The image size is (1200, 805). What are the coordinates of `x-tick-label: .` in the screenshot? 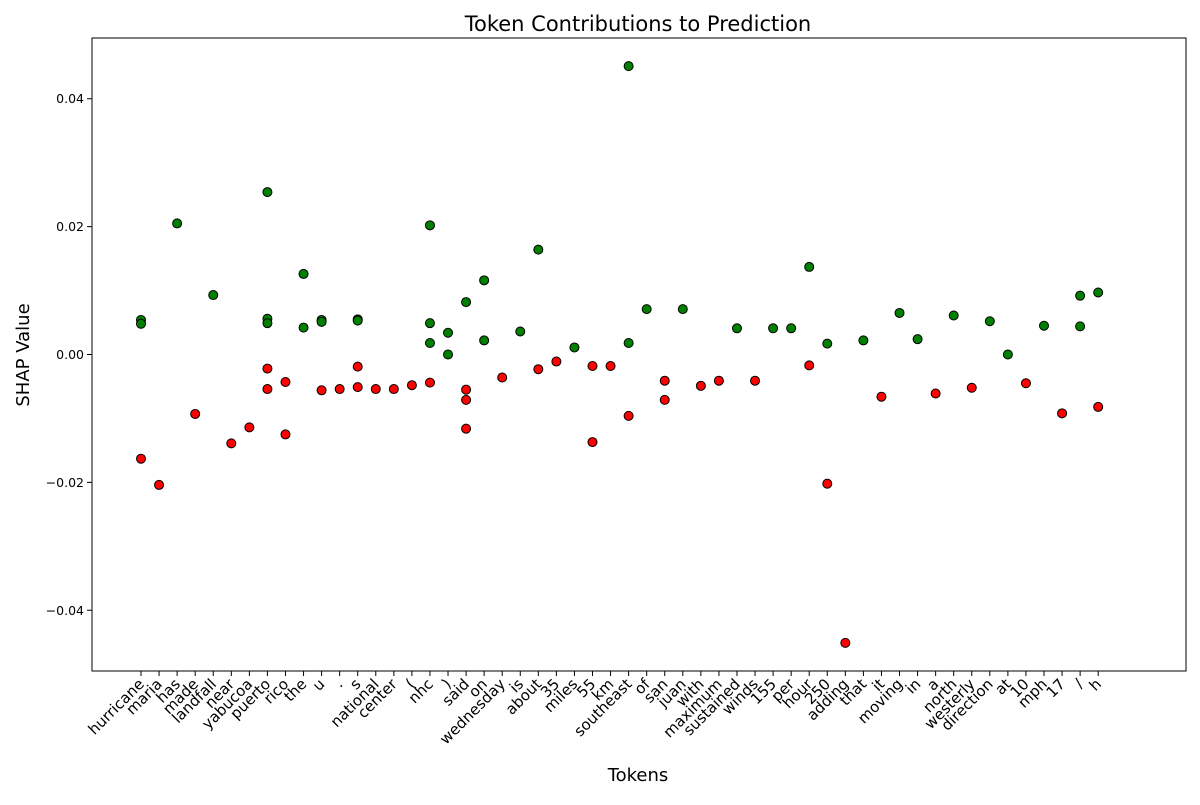 It's located at (338, 683).